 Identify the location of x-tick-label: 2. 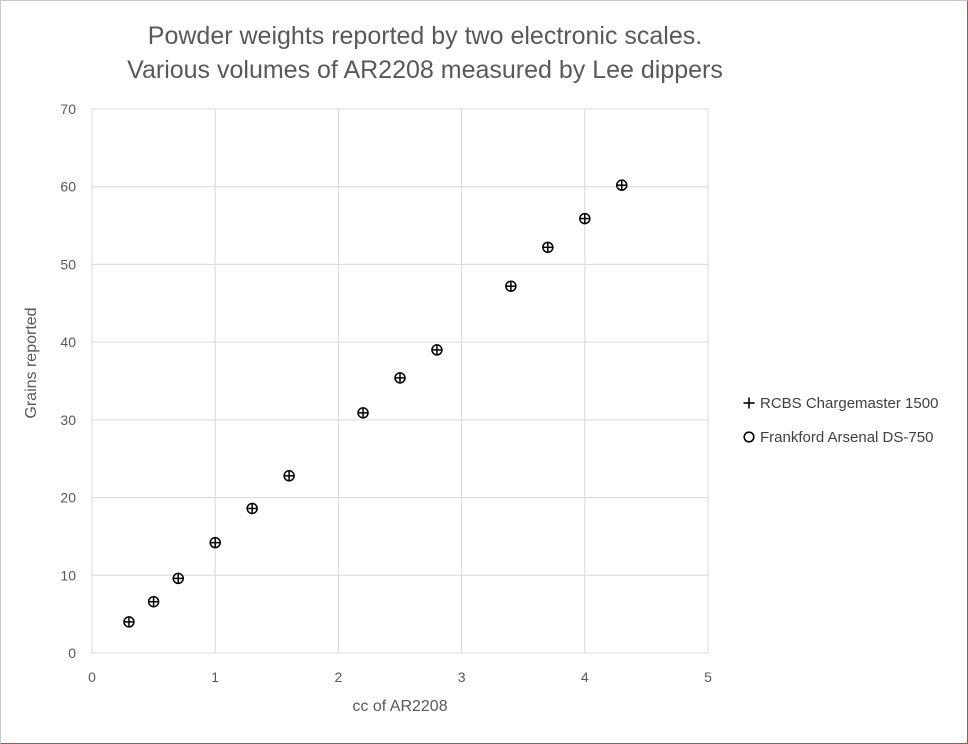
(339, 677).